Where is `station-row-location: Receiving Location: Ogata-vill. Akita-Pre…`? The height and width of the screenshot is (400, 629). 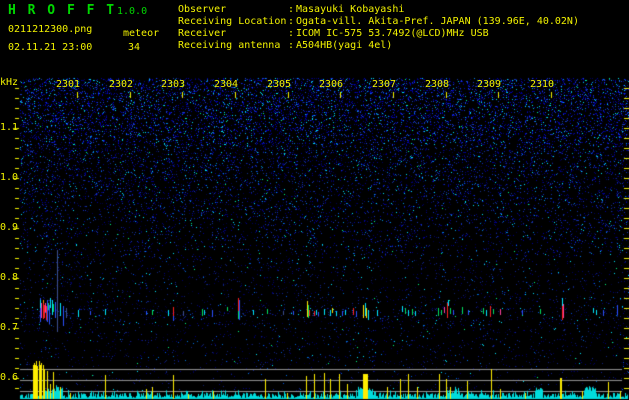 station-row-location: Receiving Location: Ogata-vill. Akita-Pre… is located at coordinates (378, 22).